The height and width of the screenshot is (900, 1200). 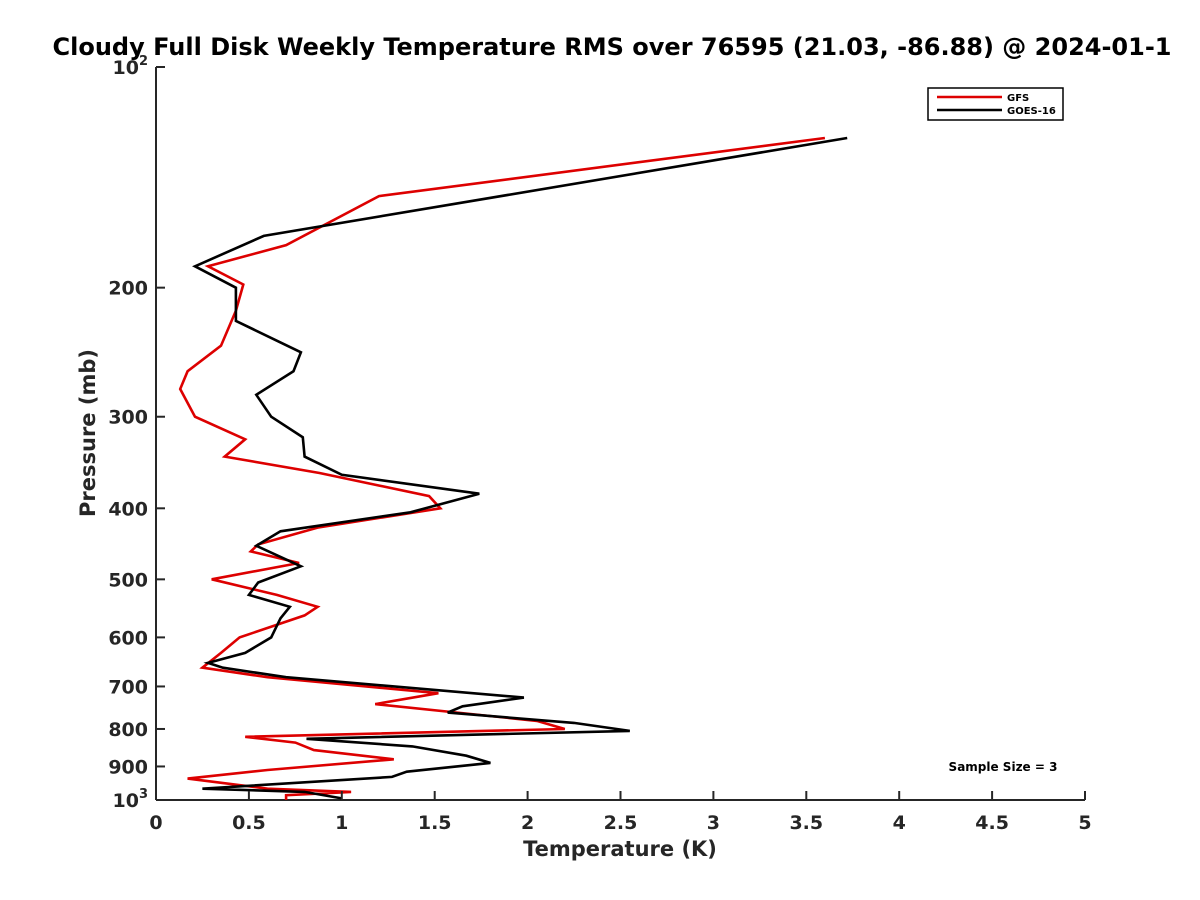 I want to click on y-tick-power-exponent: 3, so click(x=143, y=794).